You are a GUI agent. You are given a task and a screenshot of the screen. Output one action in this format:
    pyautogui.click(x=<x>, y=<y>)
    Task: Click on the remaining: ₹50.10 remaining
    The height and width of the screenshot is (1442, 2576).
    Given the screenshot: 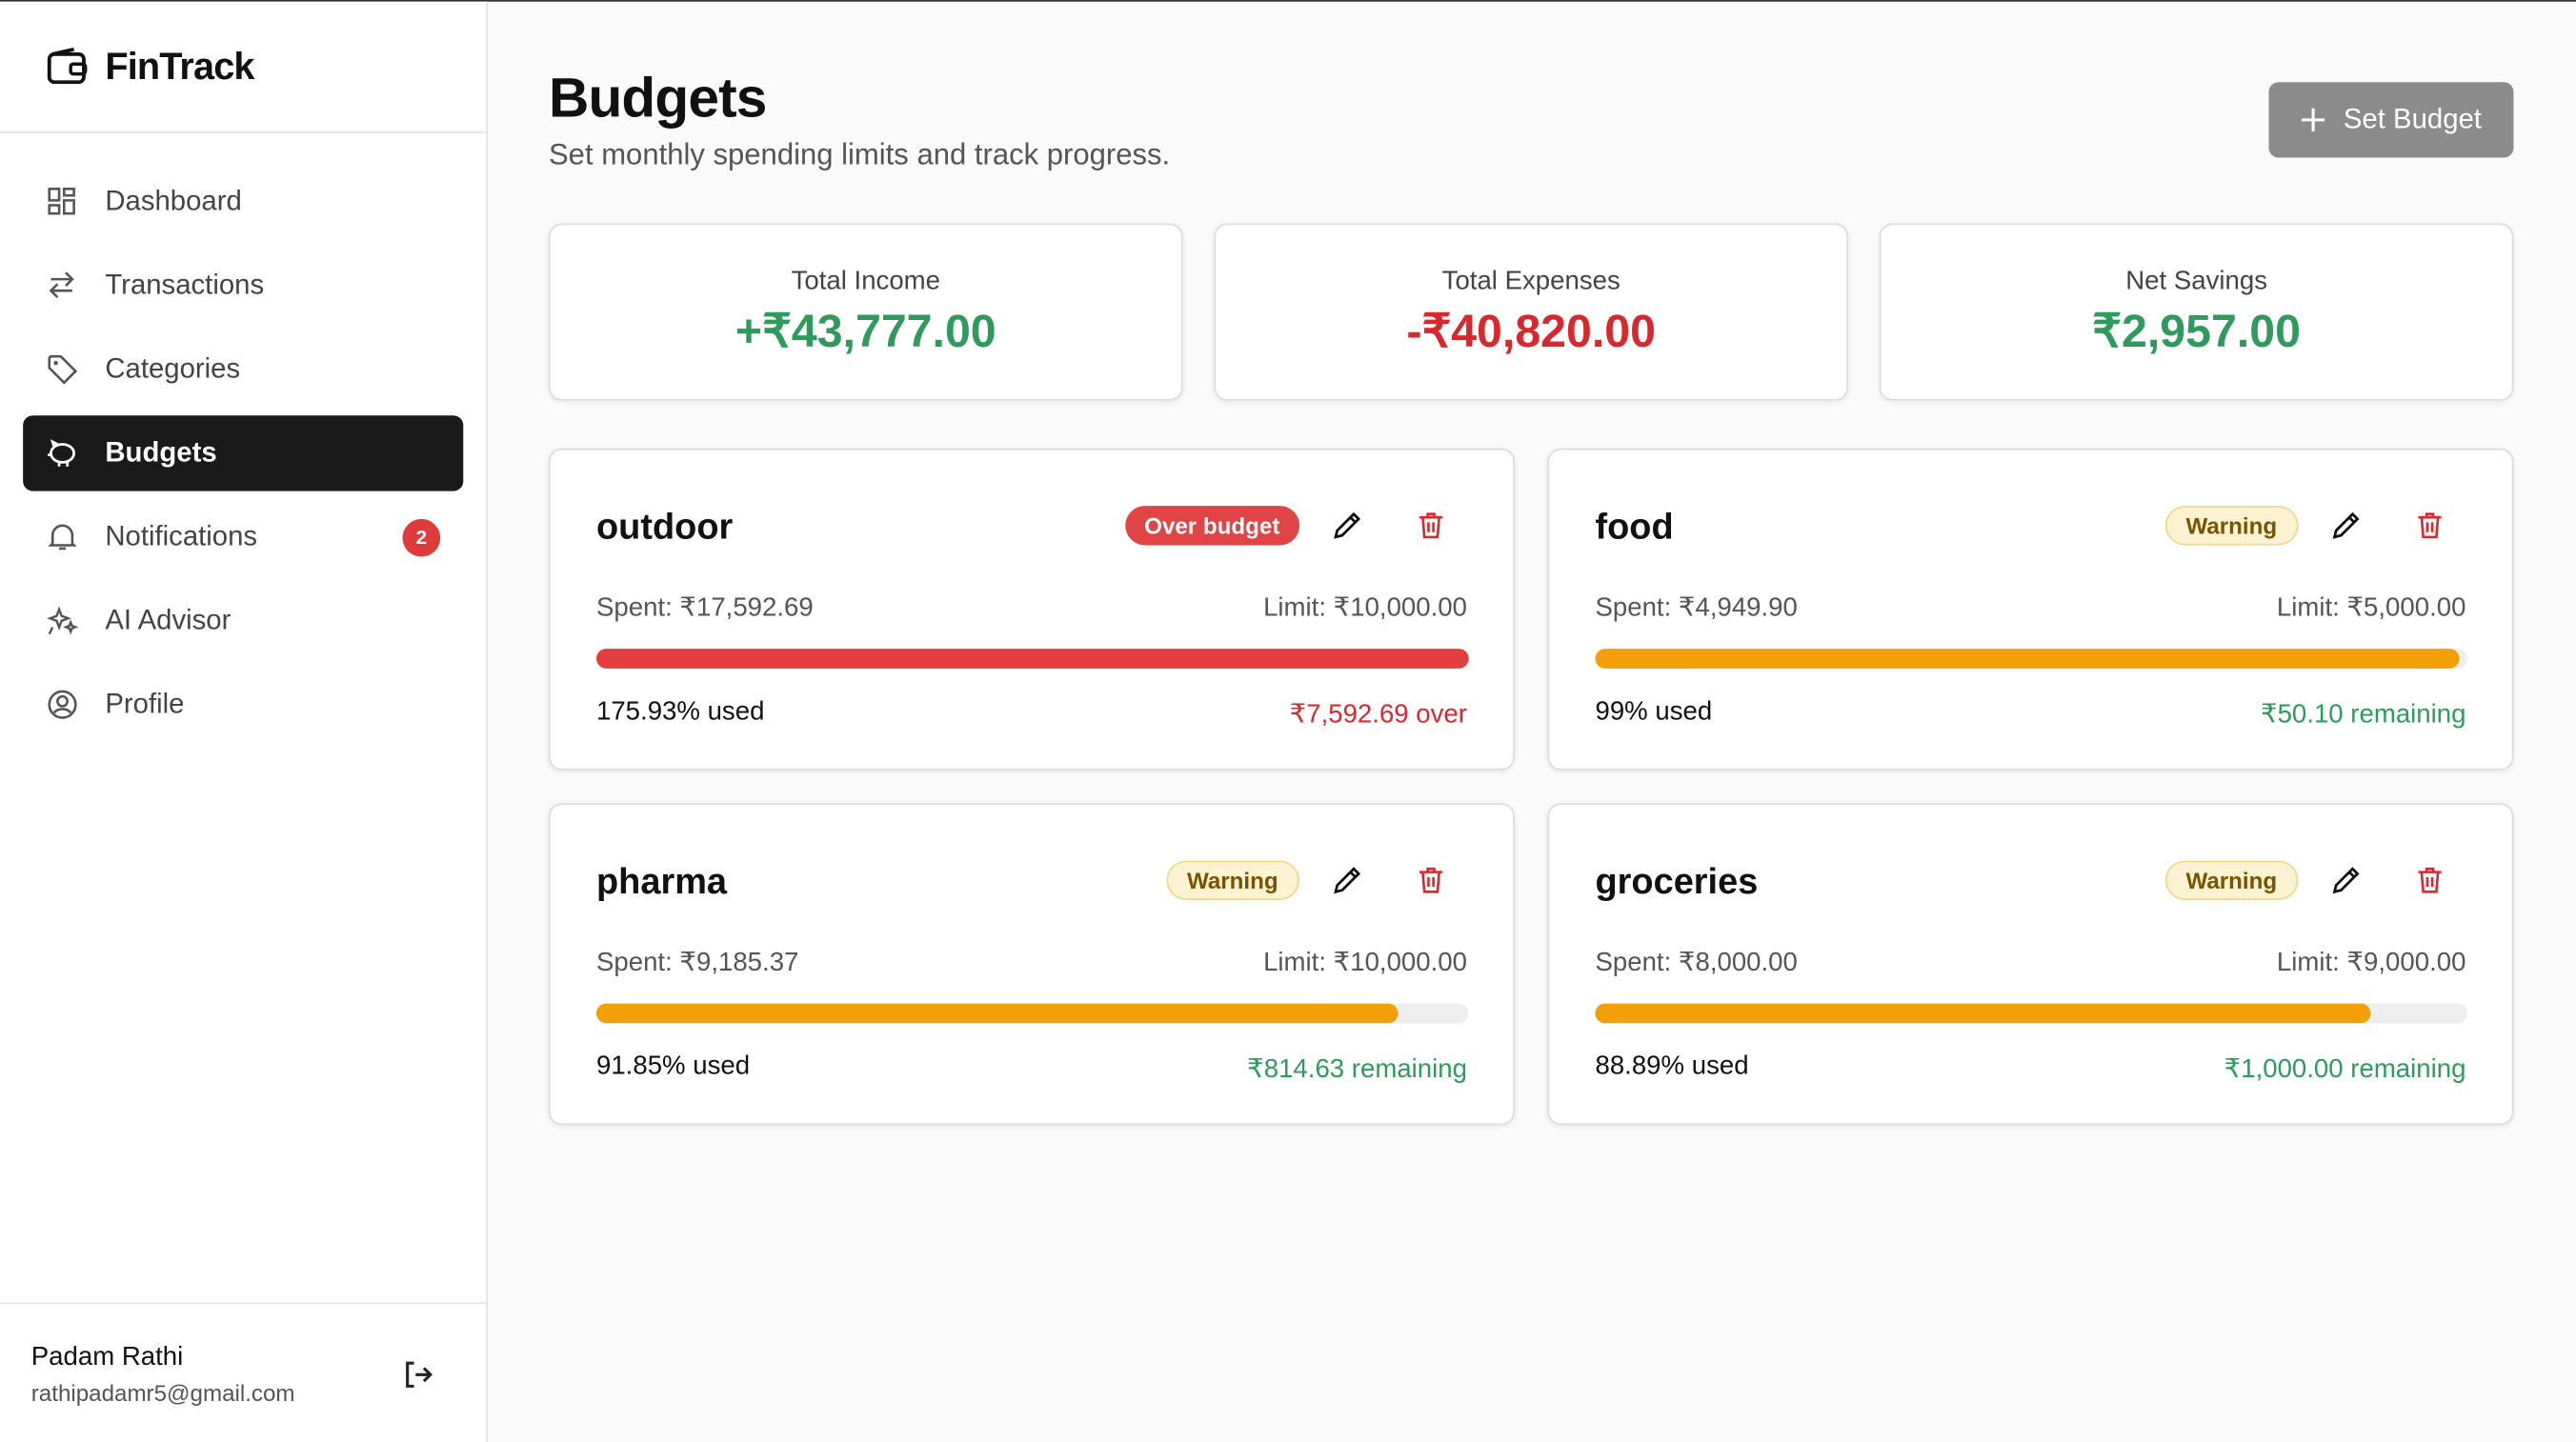 What is the action you would take?
    pyautogui.click(x=2363, y=715)
    